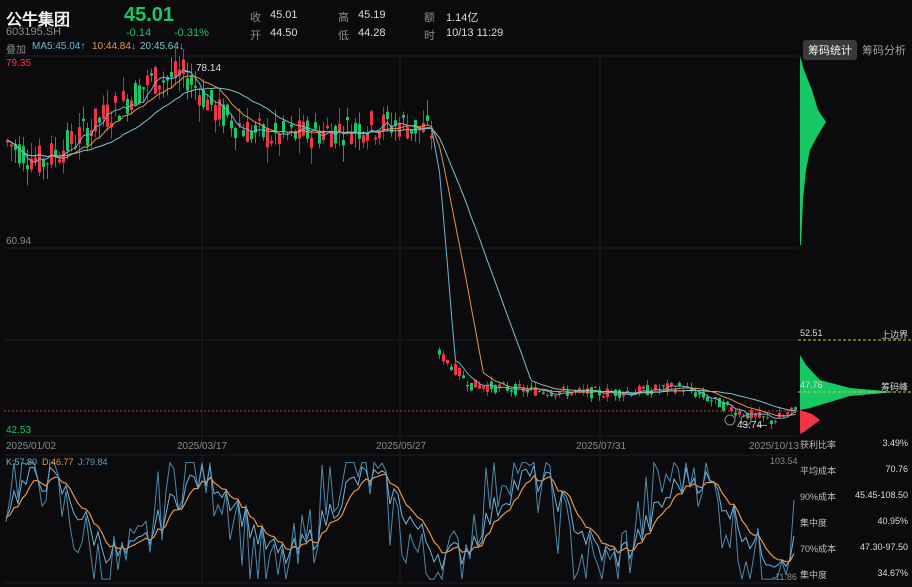  I want to click on quote-time-label: 时, so click(429, 36).